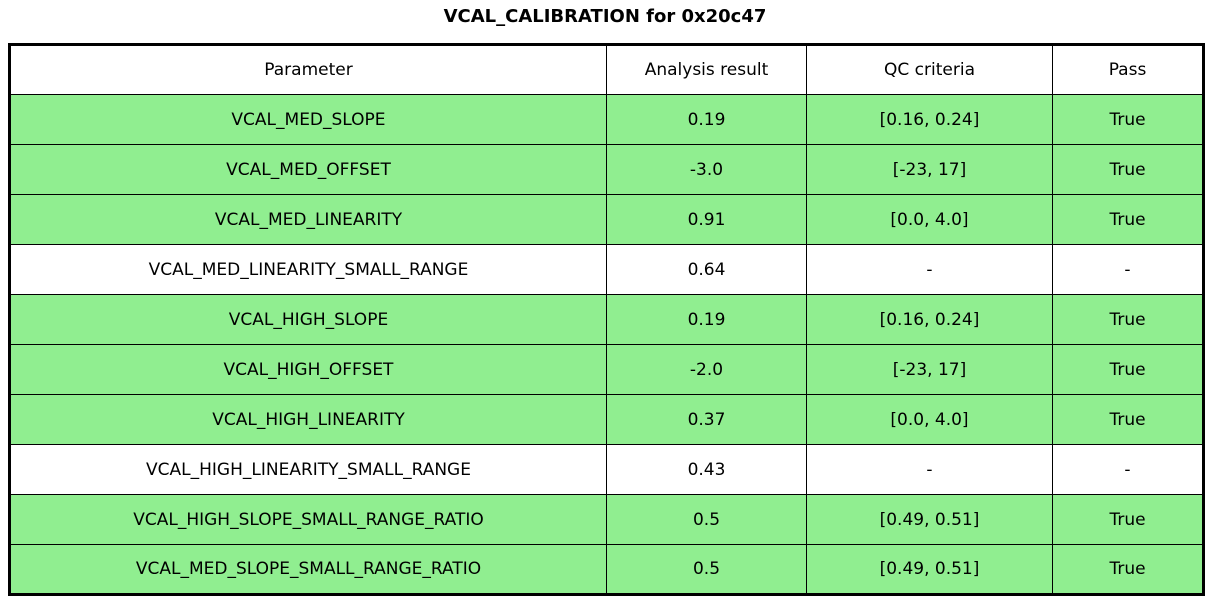 The height and width of the screenshot is (604, 1210). I want to click on table-row: VCAL_MED_LINEARITY 0.91 [0.0, 4.0] True, so click(606, 219).